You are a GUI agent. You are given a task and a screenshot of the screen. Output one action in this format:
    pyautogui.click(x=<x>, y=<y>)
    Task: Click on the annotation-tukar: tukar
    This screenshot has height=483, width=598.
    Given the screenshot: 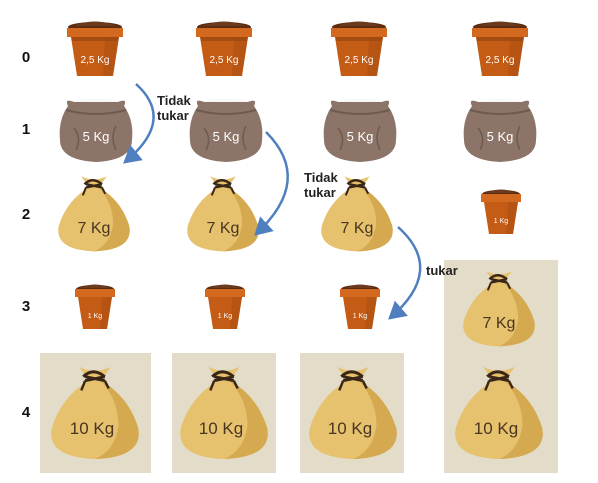 What is the action you would take?
    pyautogui.click(x=442, y=270)
    